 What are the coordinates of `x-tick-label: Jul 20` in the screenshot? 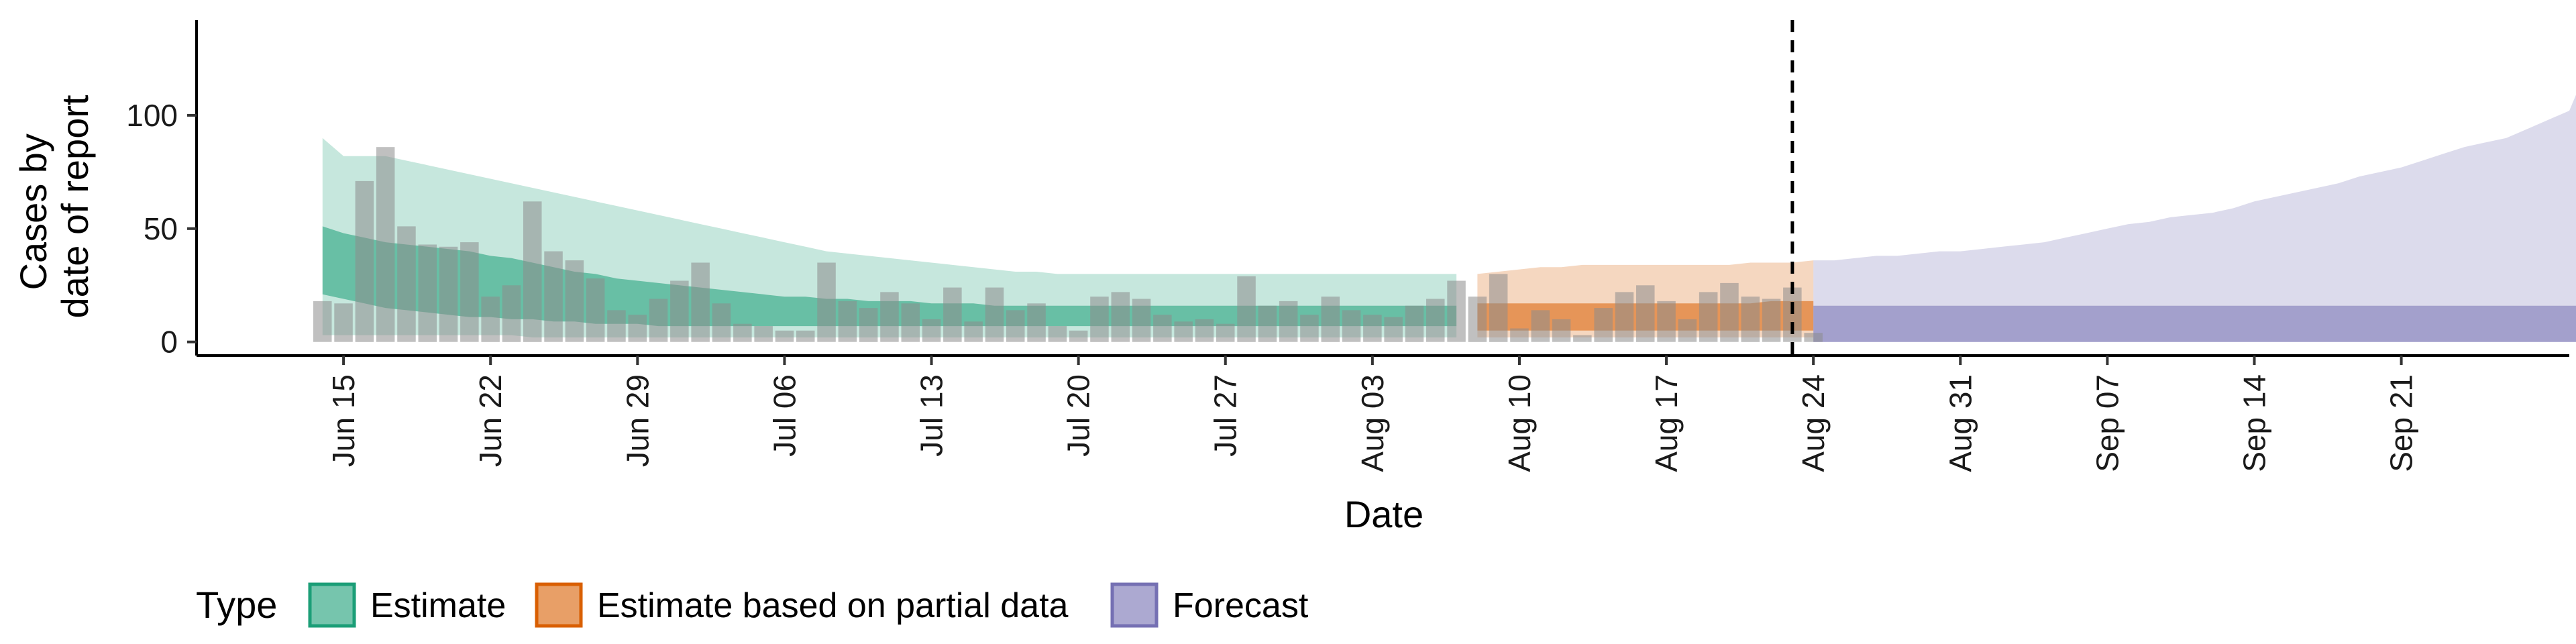 It's located at (1078, 415).